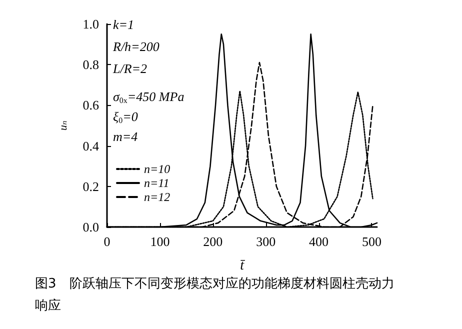  I want to click on annotation: m=4, so click(125, 136).